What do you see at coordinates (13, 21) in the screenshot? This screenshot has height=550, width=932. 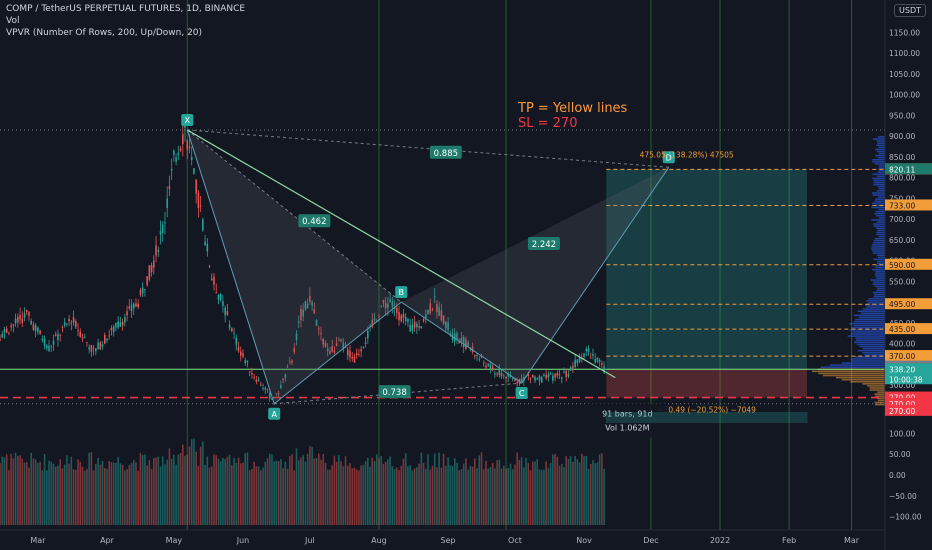 I see `volume-indicator-label: Vol` at bounding box center [13, 21].